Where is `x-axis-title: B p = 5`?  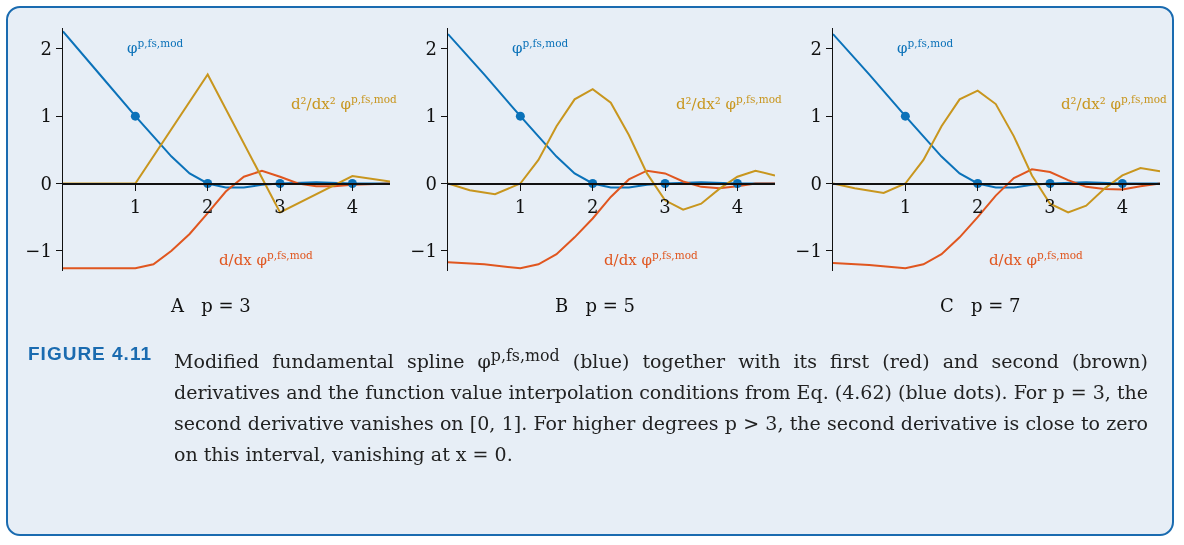
x-axis-title: B p = 5 is located at coordinates (595, 305).